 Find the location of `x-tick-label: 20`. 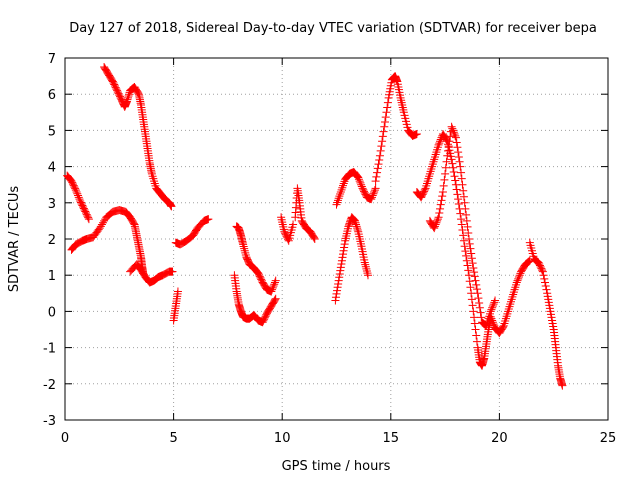

x-tick-label: 20 is located at coordinates (499, 438).